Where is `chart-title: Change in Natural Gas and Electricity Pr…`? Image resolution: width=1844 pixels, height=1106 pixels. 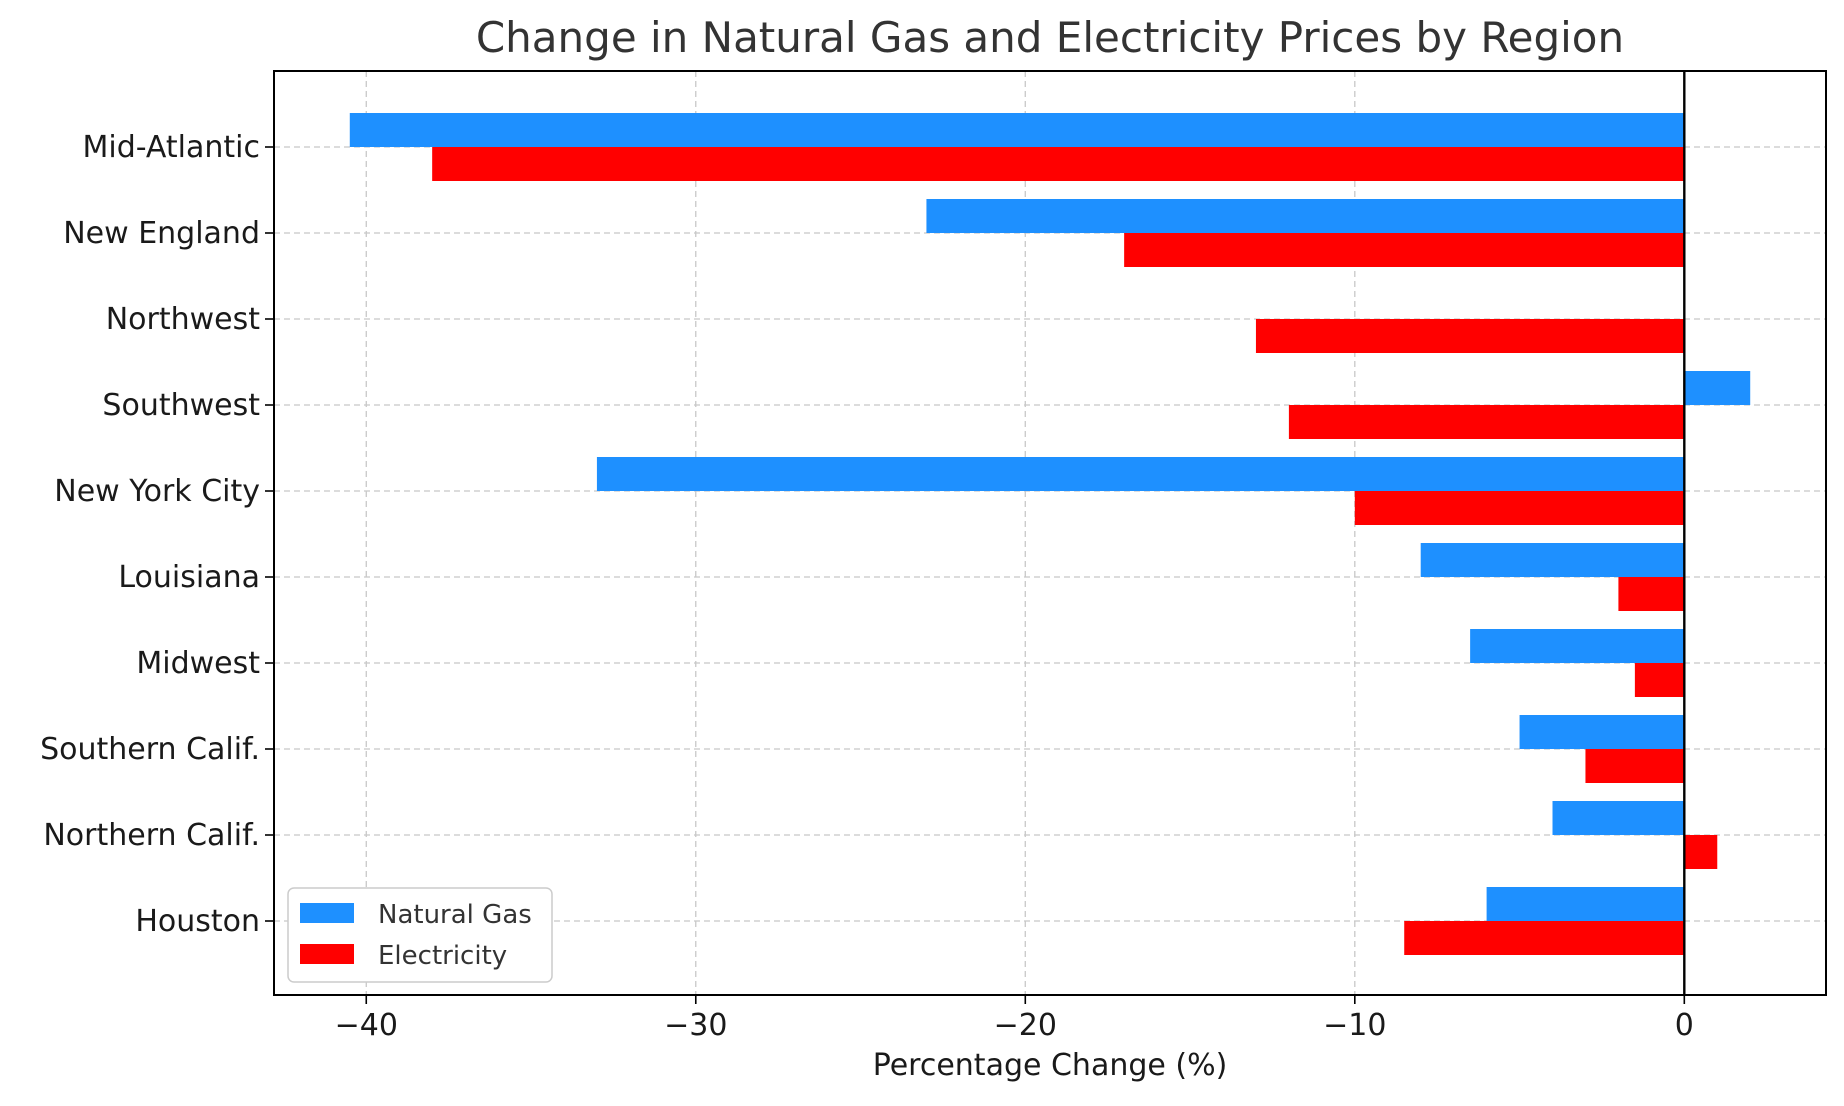
chart-title: Change in Natural Gas and Electricity Pr… is located at coordinates (1050, 37).